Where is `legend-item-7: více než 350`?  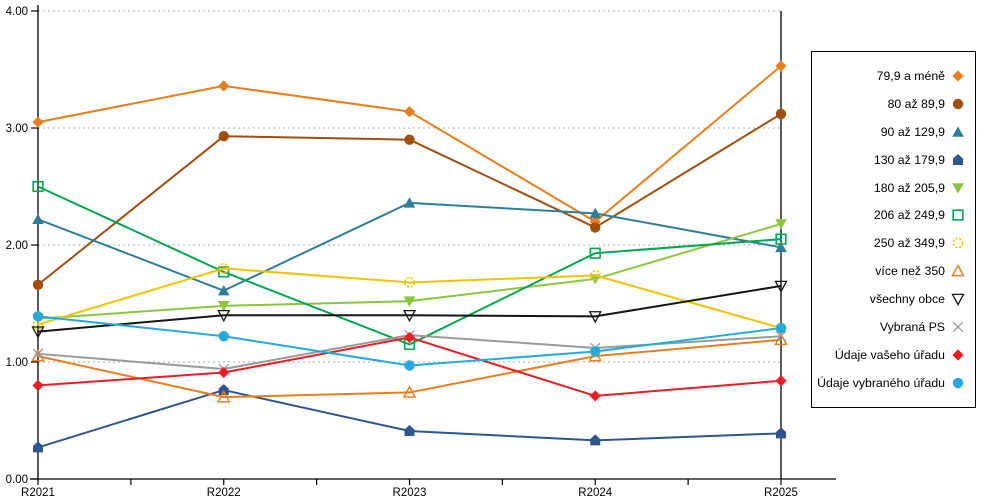 legend-item-7: více než 350 is located at coordinates (893, 271).